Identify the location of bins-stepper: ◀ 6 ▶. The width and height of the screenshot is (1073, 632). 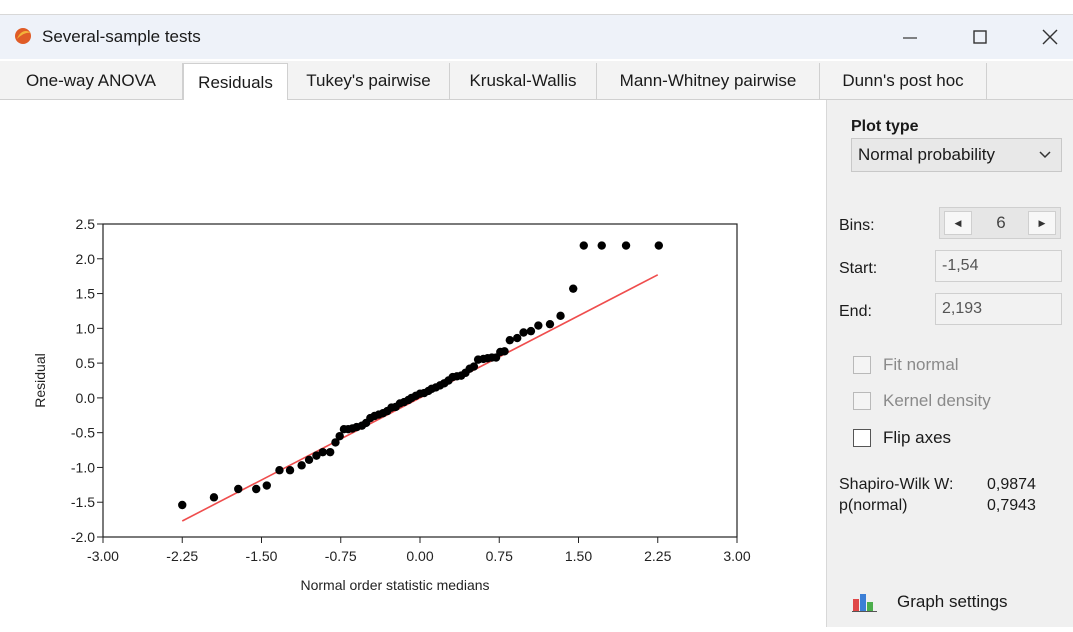
(1000, 223).